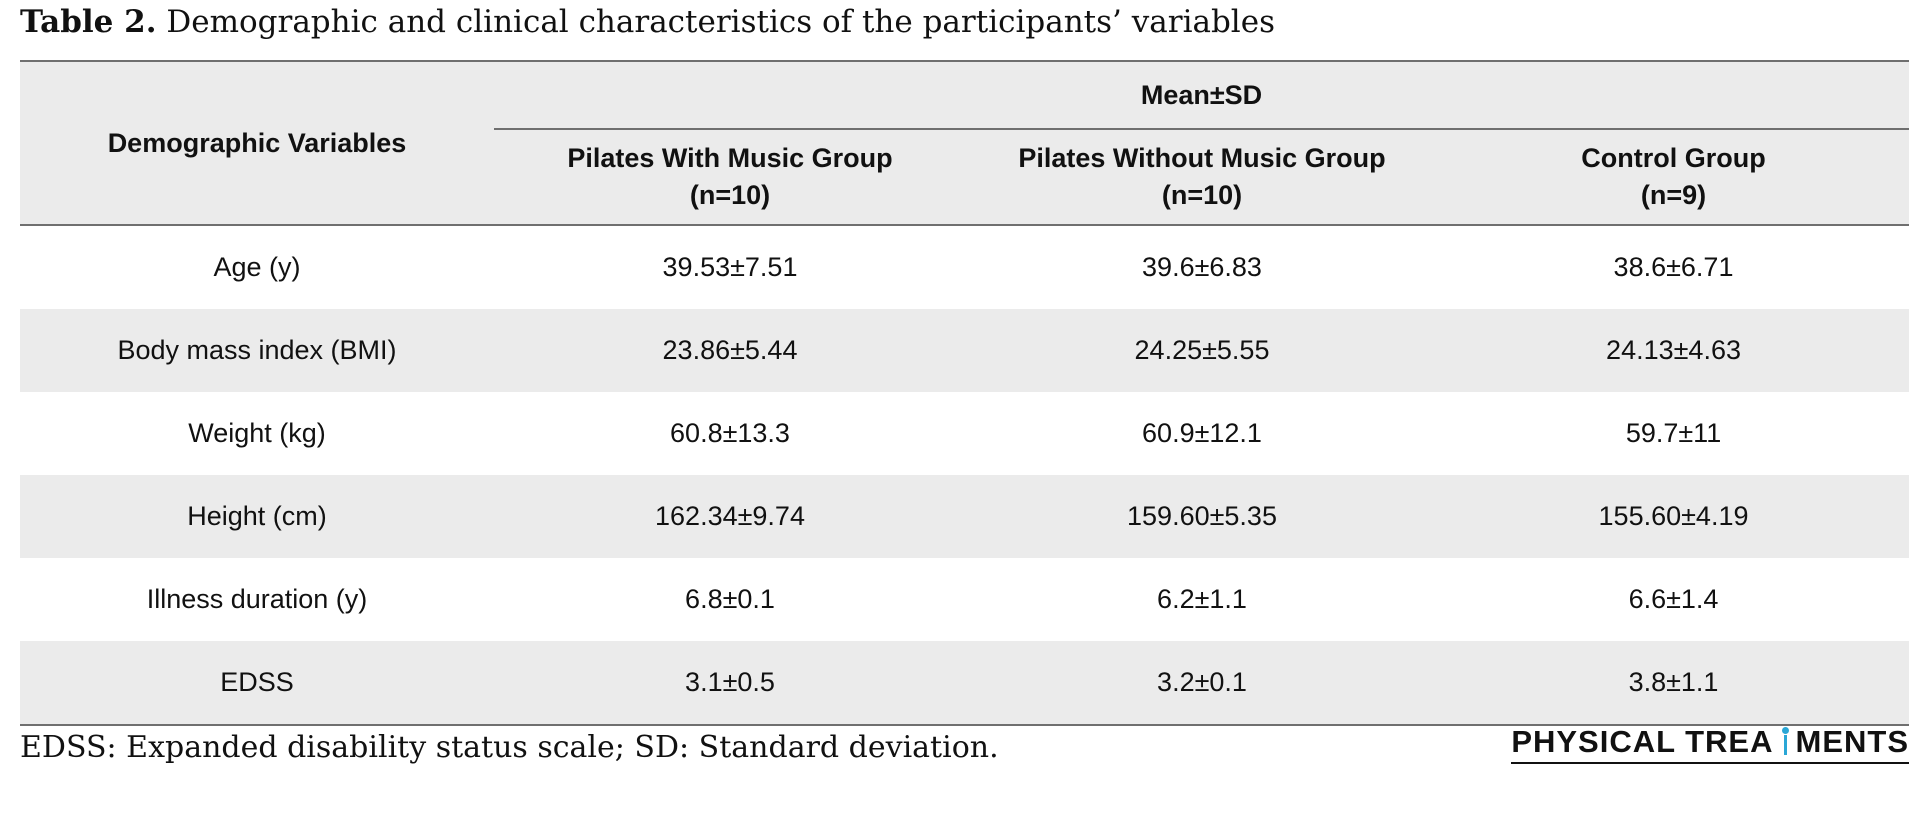 The image size is (1929, 819). What do you see at coordinates (1202, 177) in the screenshot?
I see `header-pilates-without-music: Pilates Without Music Group (n=10)` at bounding box center [1202, 177].